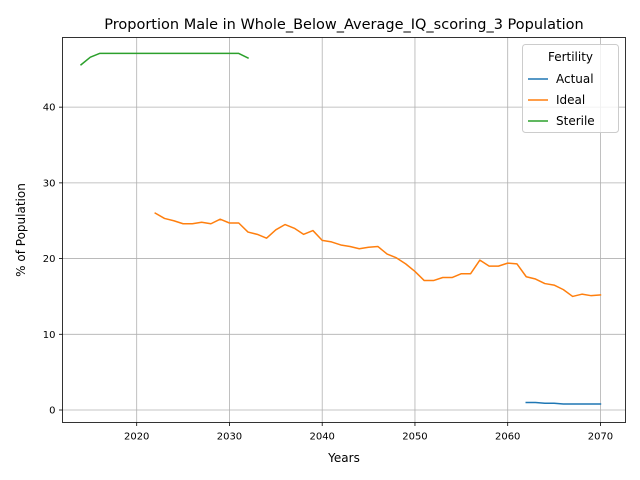 The height and width of the screenshot is (480, 640). What do you see at coordinates (570, 100) in the screenshot?
I see `legend-label-ideal: Ideal` at bounding box center [570, 100].